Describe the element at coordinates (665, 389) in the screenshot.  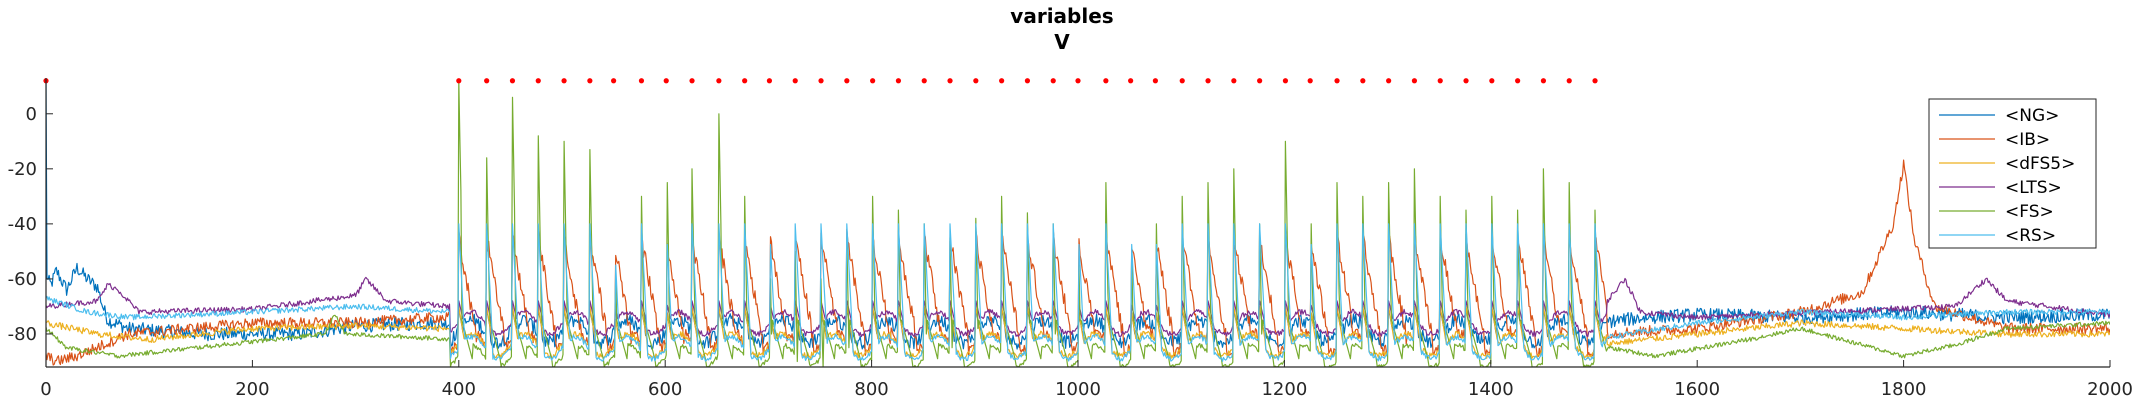
I see `x-tick-label: 600` at that location.